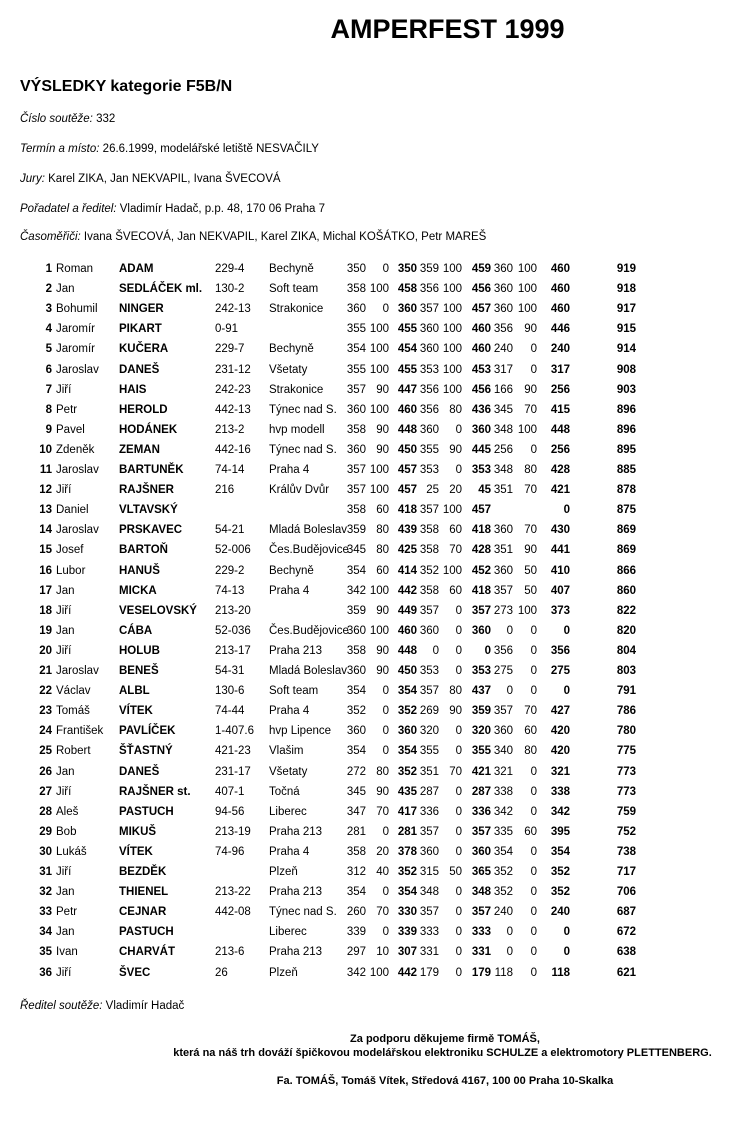  What do you see at coordinates (626, 409) in the screenshot?
I see `final-total: 896` at bounding box center [626, 409].